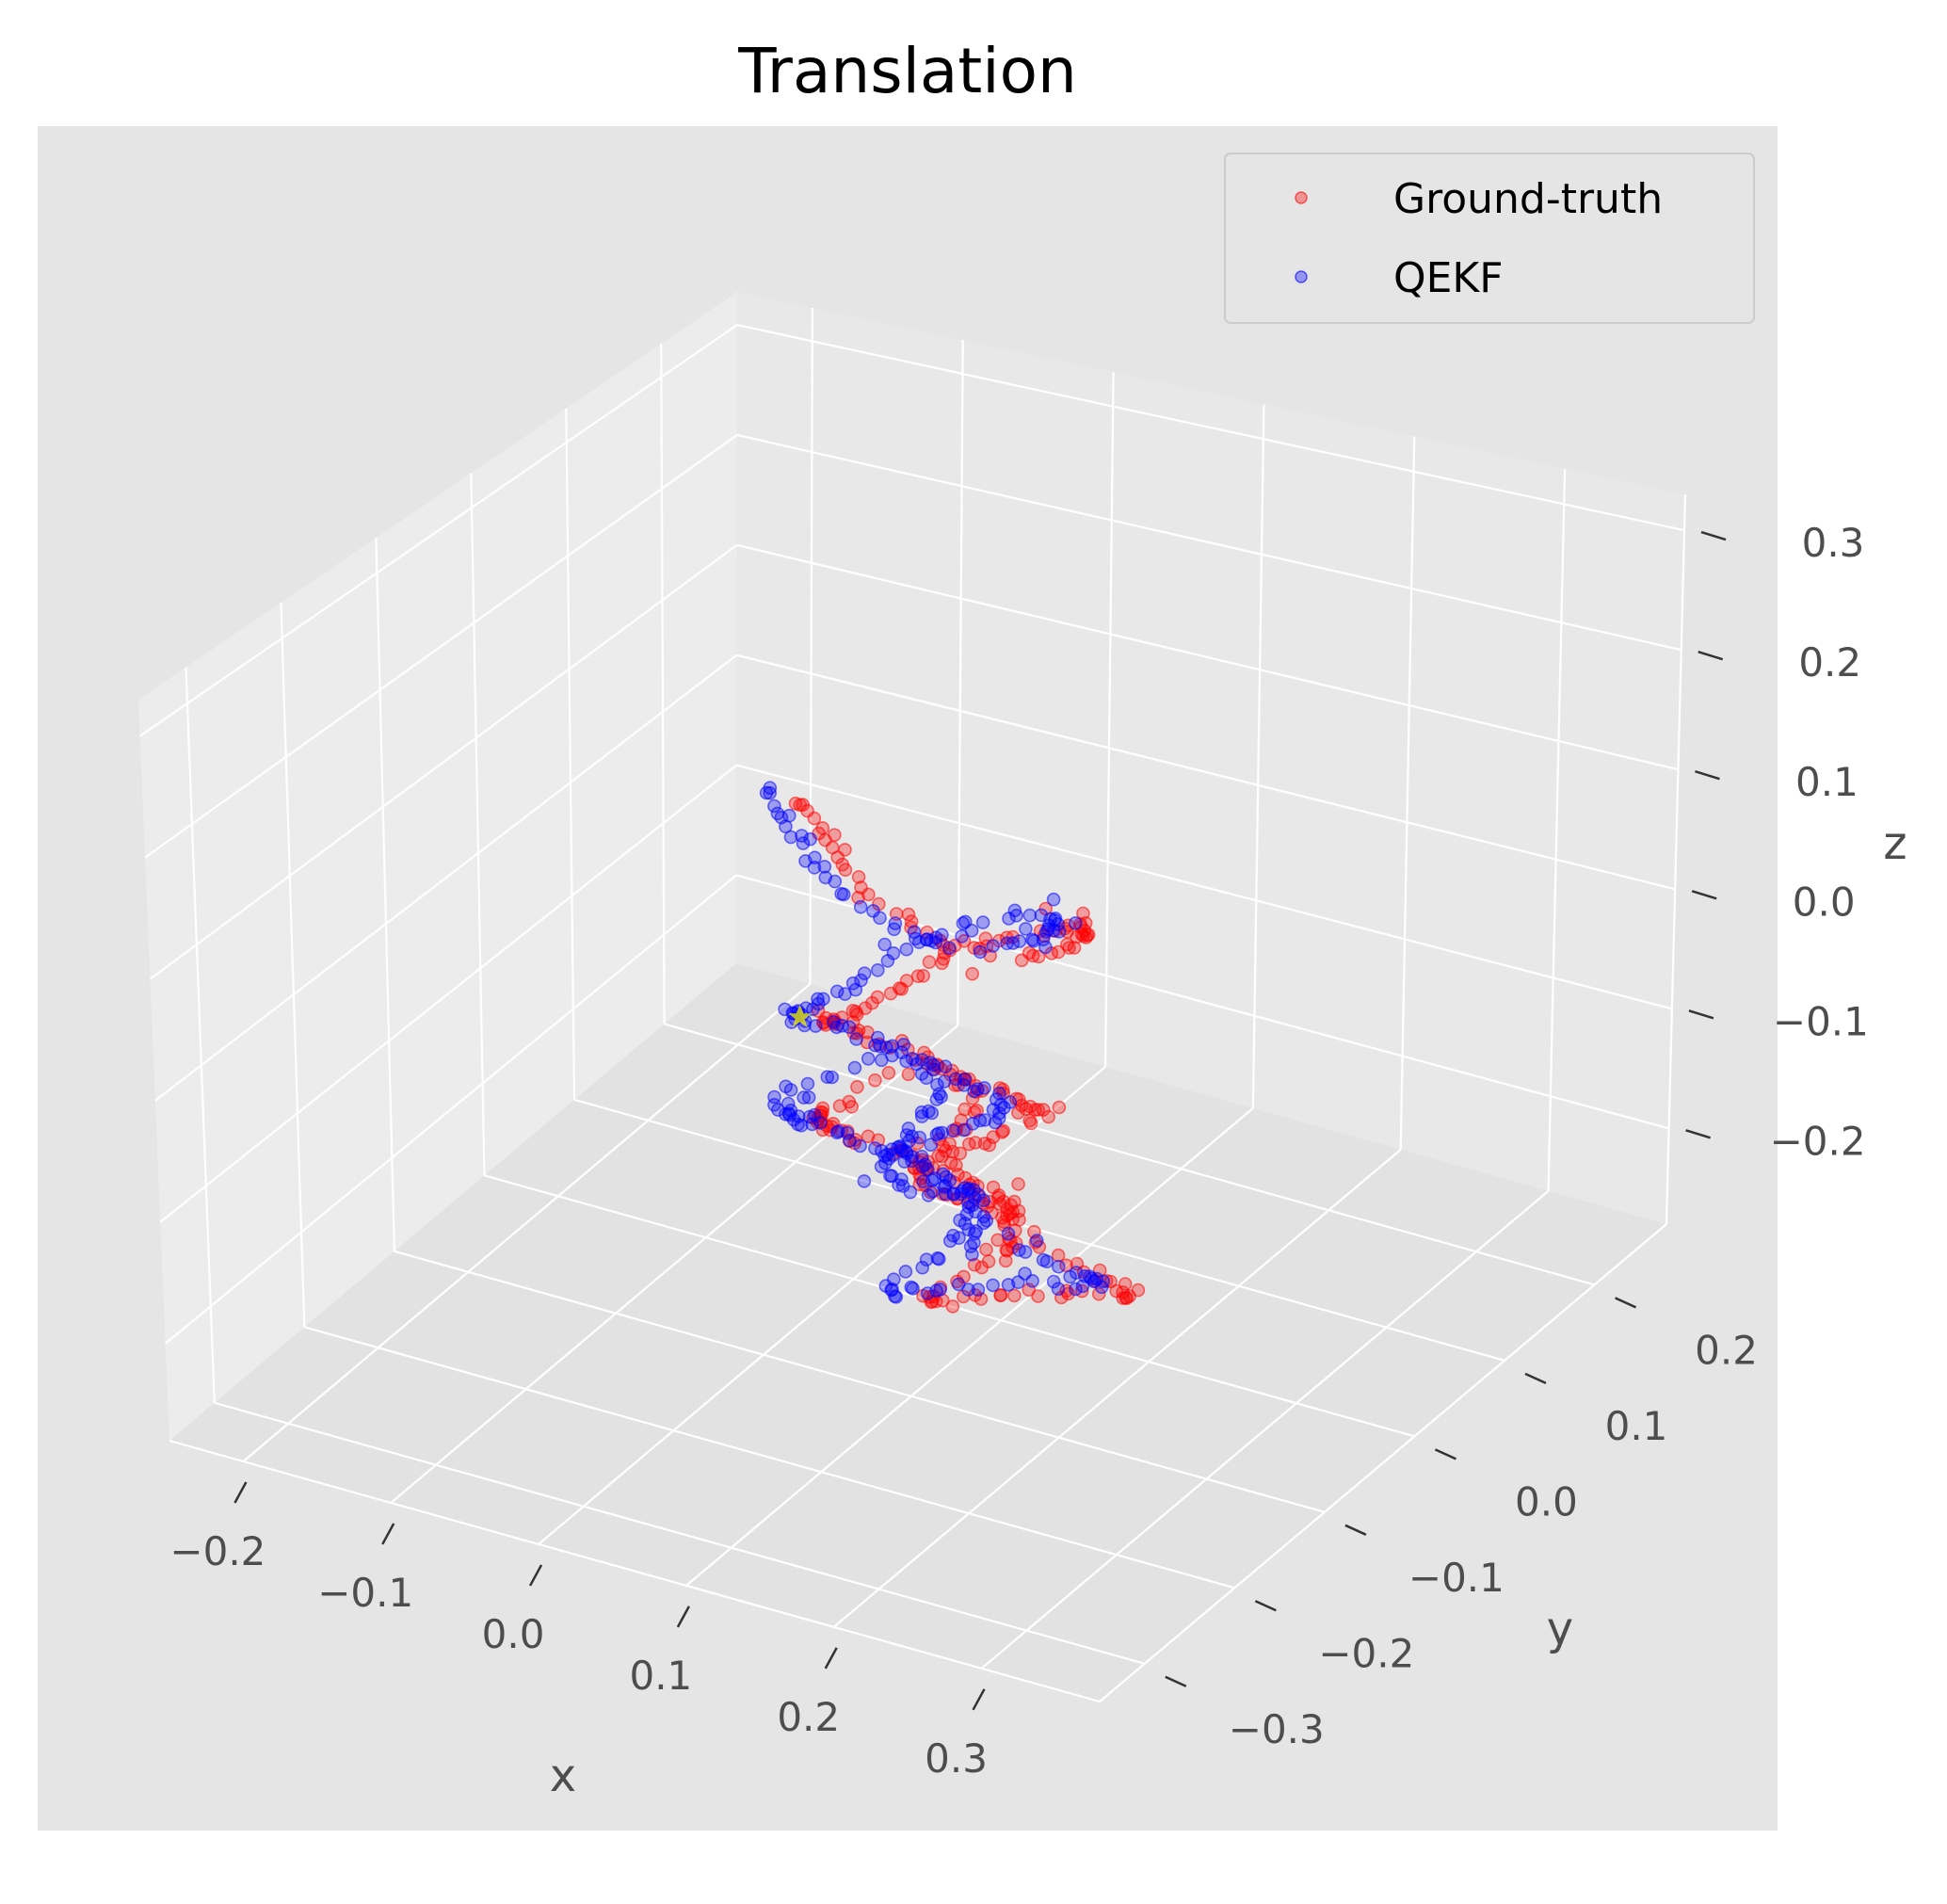 This screenshot has height=1904, width=1947. I want to click on z-tick-label-1: −0.1, so click(1821, 1021).